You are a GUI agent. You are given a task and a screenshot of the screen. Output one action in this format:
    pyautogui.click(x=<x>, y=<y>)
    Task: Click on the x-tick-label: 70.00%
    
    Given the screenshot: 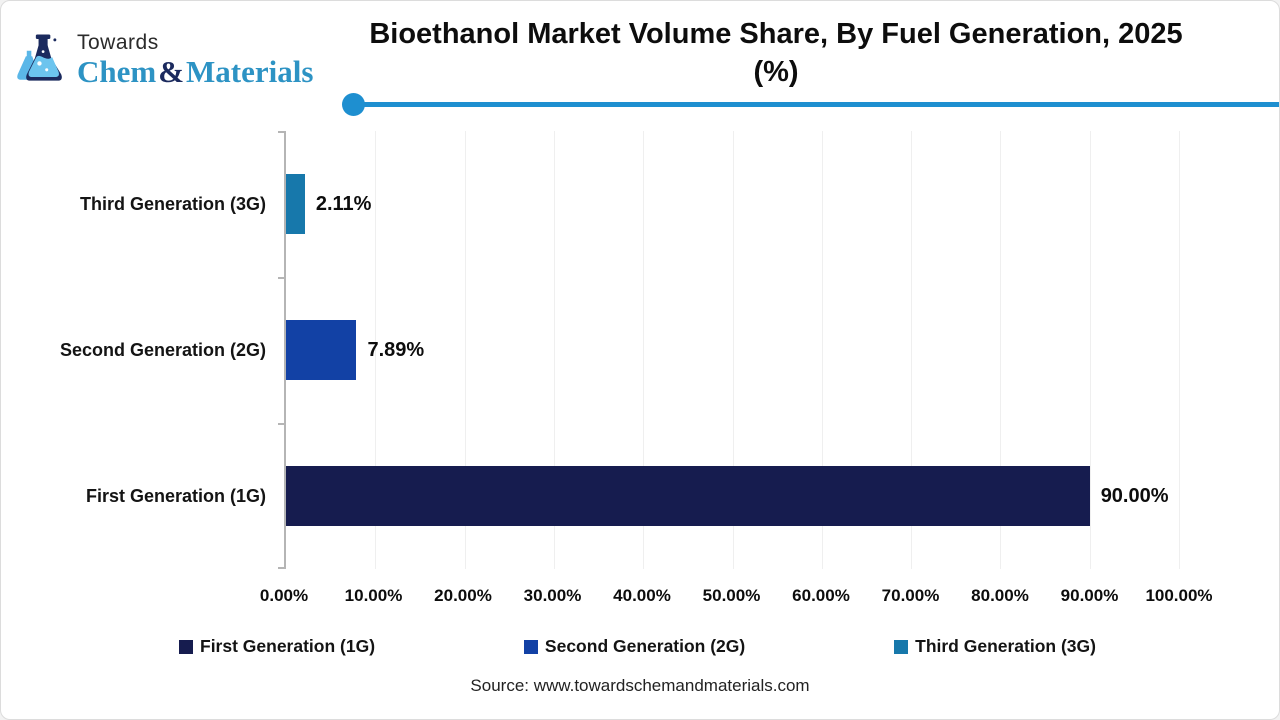 What is the action you would take?
    pyautogui.click(x=910, y=595)
    